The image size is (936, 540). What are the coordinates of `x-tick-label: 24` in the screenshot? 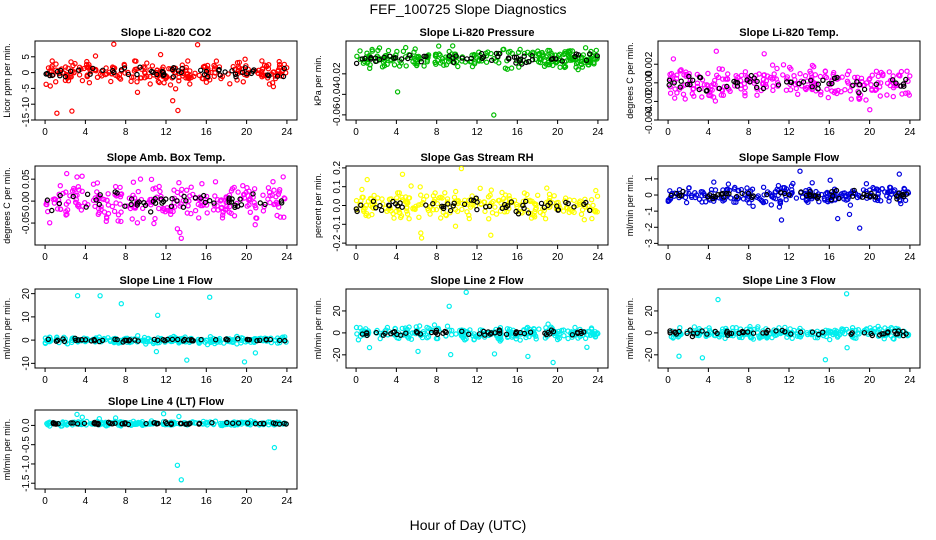 It's located at (287, 257).